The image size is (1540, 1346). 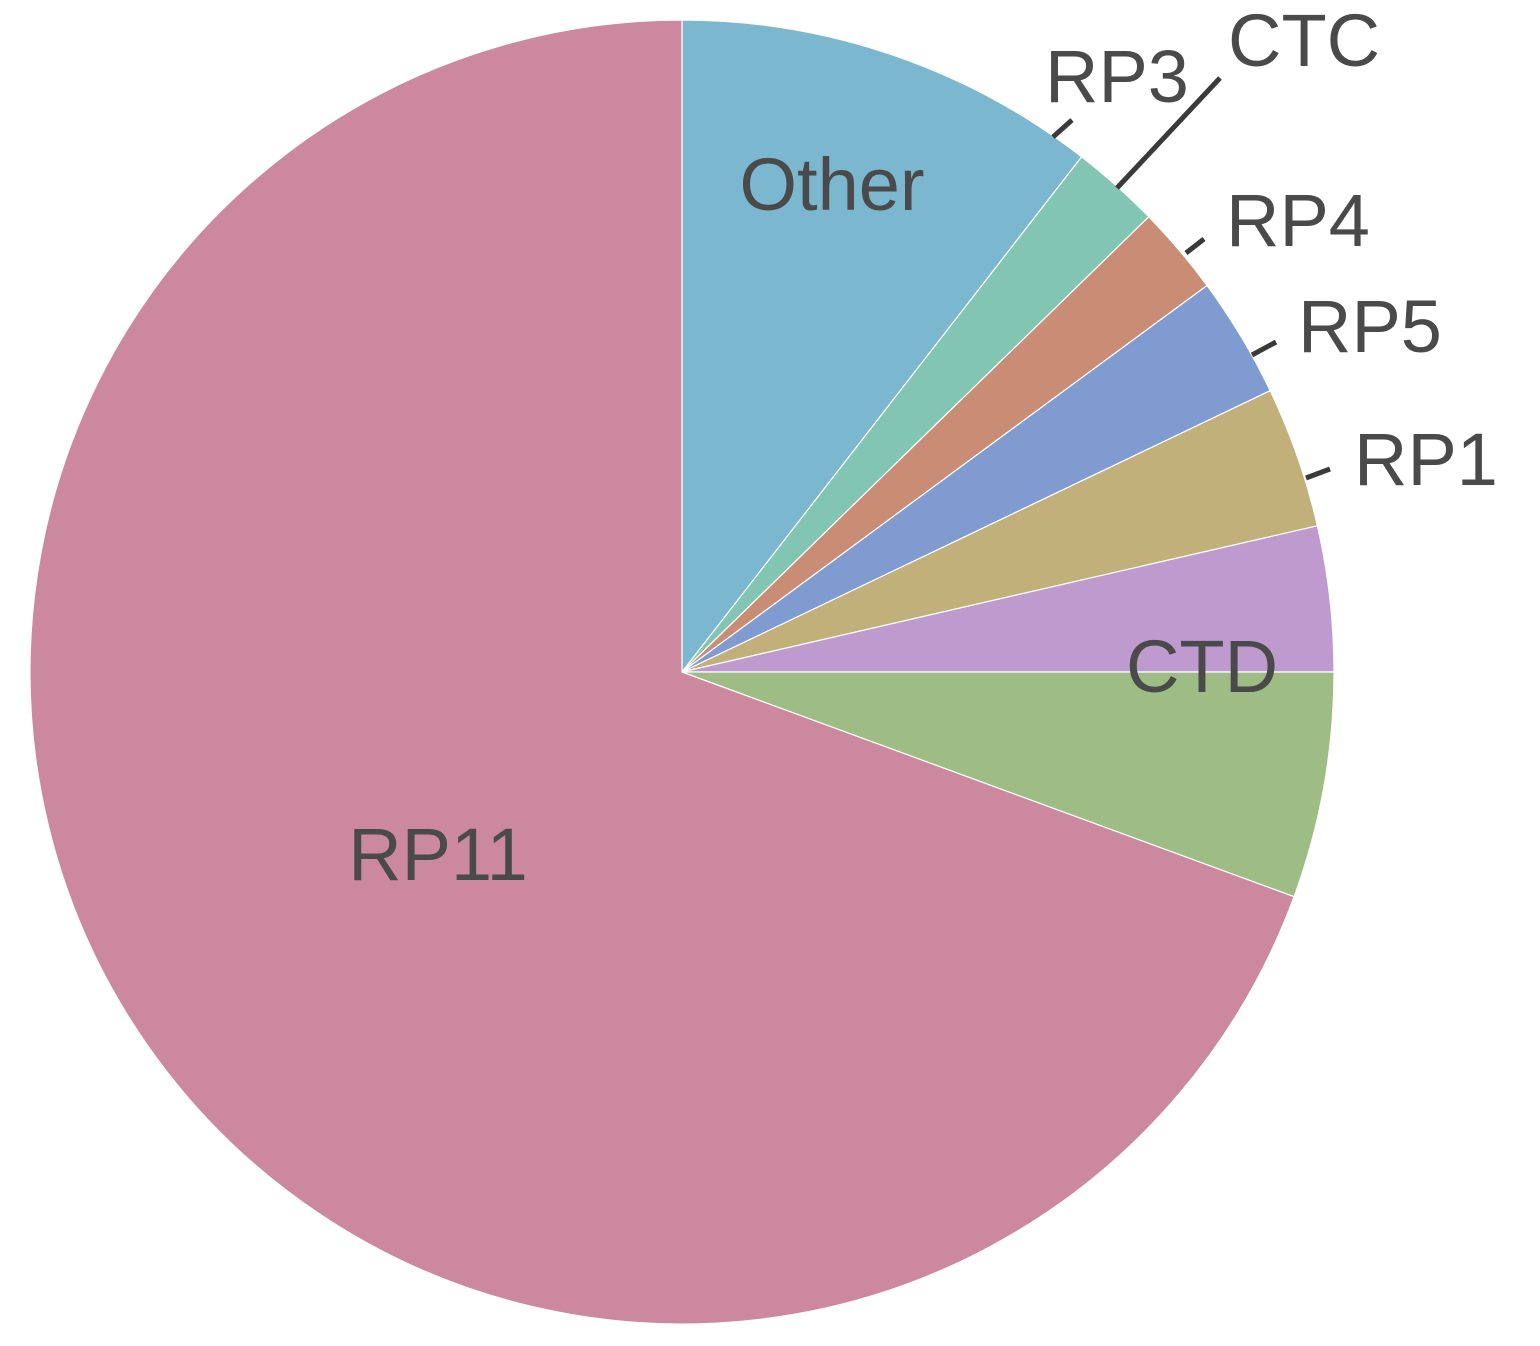 What do you see at coordinates (1062, 128) in the screenshot?
I see `leader-line-rp3` at bounding box center [1062, 128].